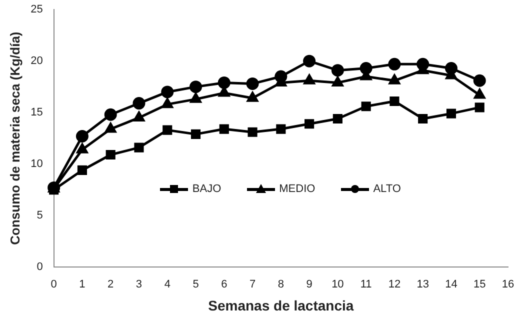 The height and width of the screenshot is (321, 520). Describe the element at coordinates (479, 284) in the screenshot. I see `x-tick-label: 15` at that location.